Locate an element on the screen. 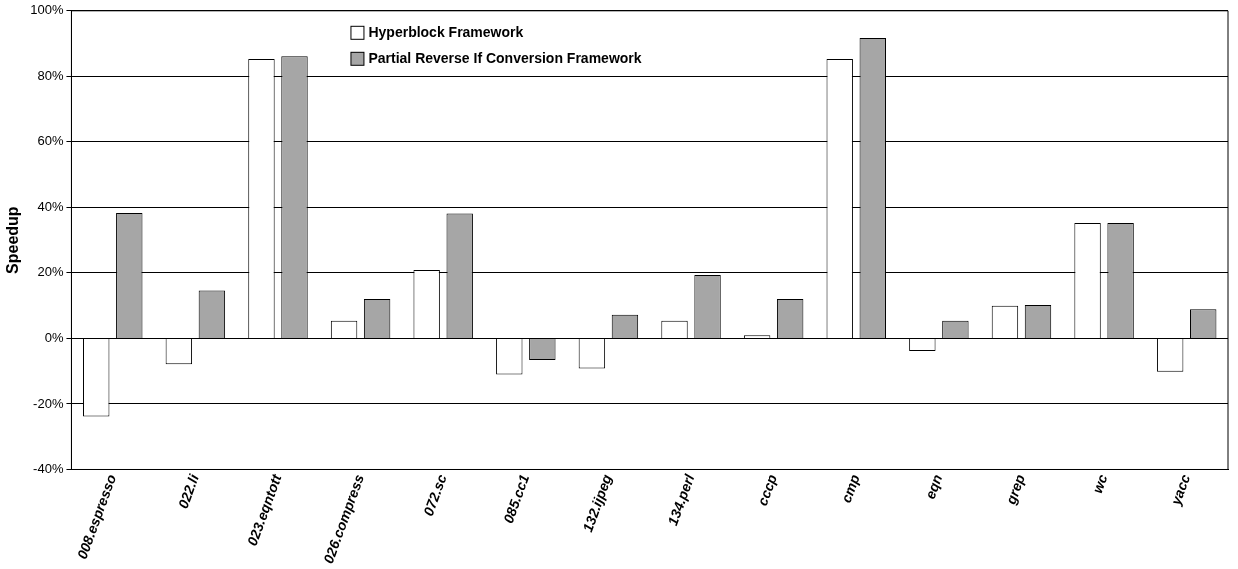 The image size is (1238, 569). y-axis-title: Speedup is located at coordinates (13, 240).